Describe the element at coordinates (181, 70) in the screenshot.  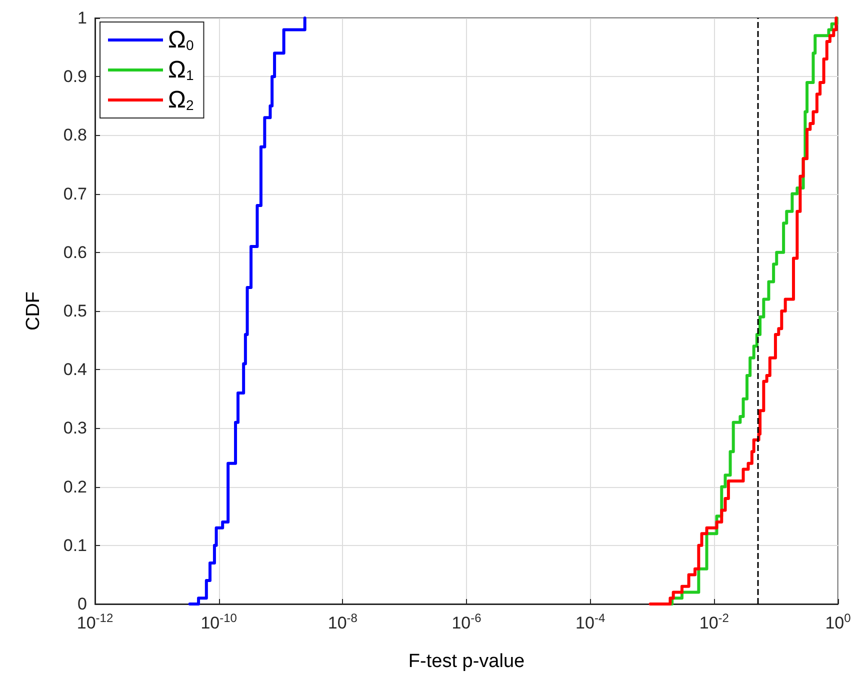
I see `legend-label: Ω1` at that location.